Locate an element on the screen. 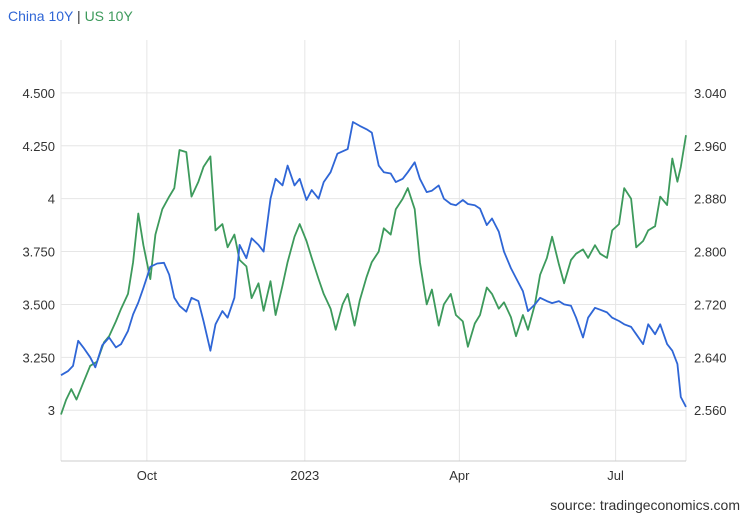 The height and width of the screenshot is (520, 750). y-right-tick-label: 2.960 is located at coordinates (710, 146).